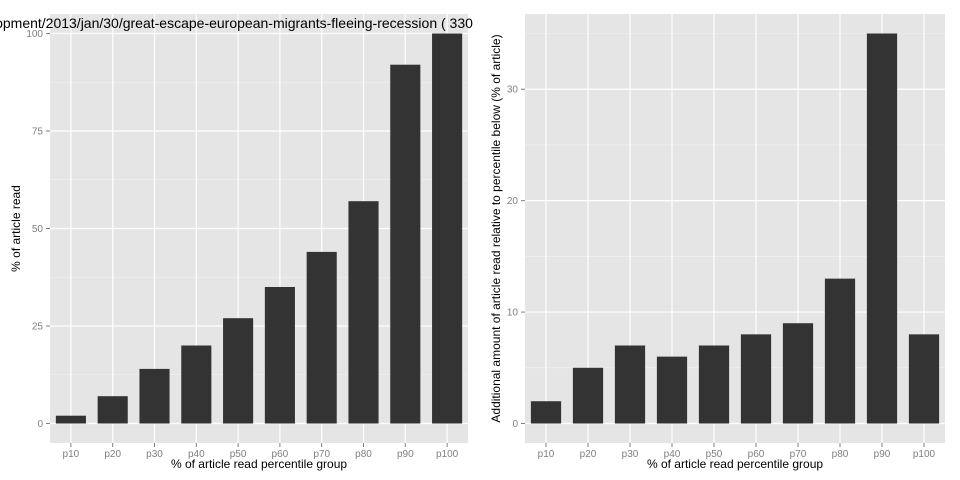 This screenshot has height=480, width=960. What do you see at coordinates (196, 454) in the screenshot?
I see `left-x-tick-label: p40` at bounding box center [196, 454].